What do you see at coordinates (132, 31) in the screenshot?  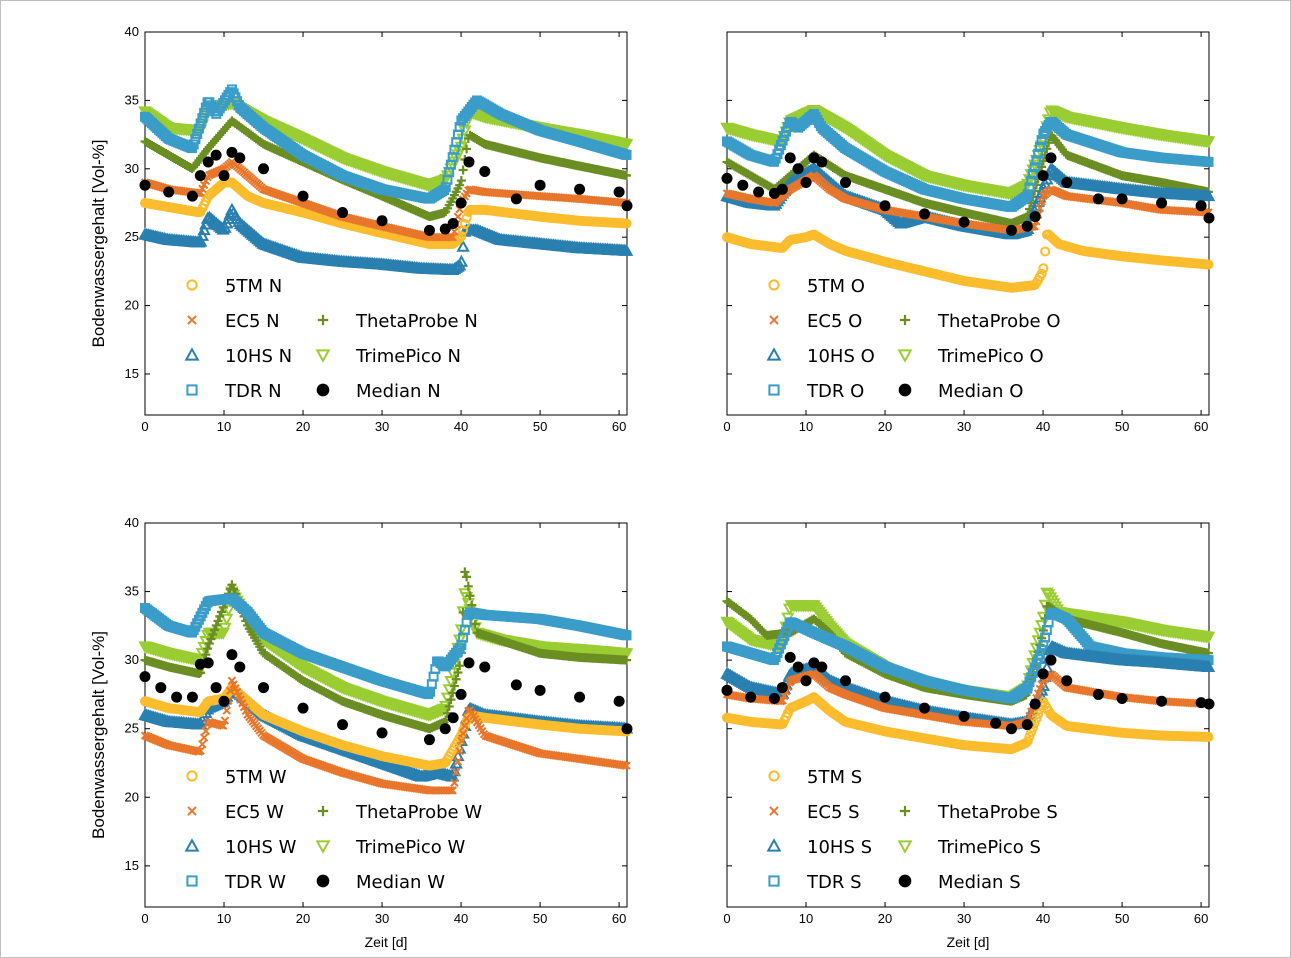 I see `y-tick-label: 40` at bounding box center [132, 31].